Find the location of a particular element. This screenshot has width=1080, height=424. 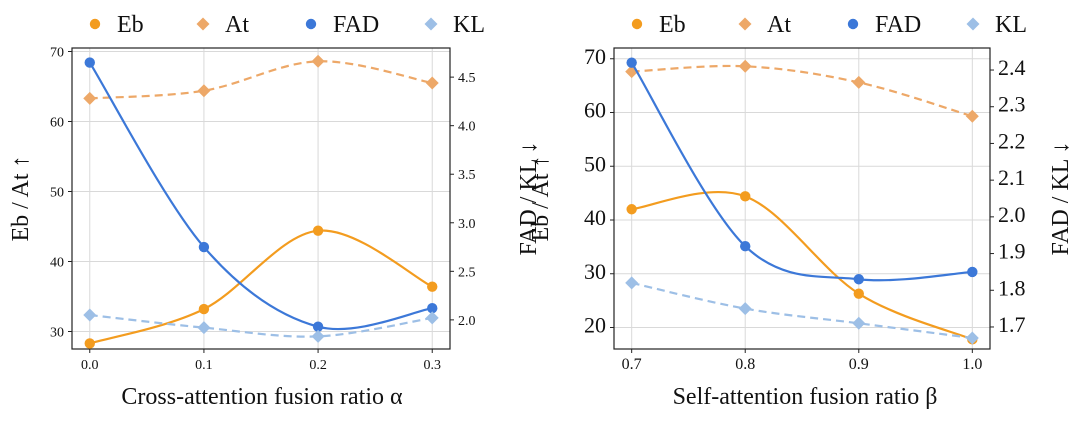

x-tick-label: 0.8 is located at coordinates (745, 364).